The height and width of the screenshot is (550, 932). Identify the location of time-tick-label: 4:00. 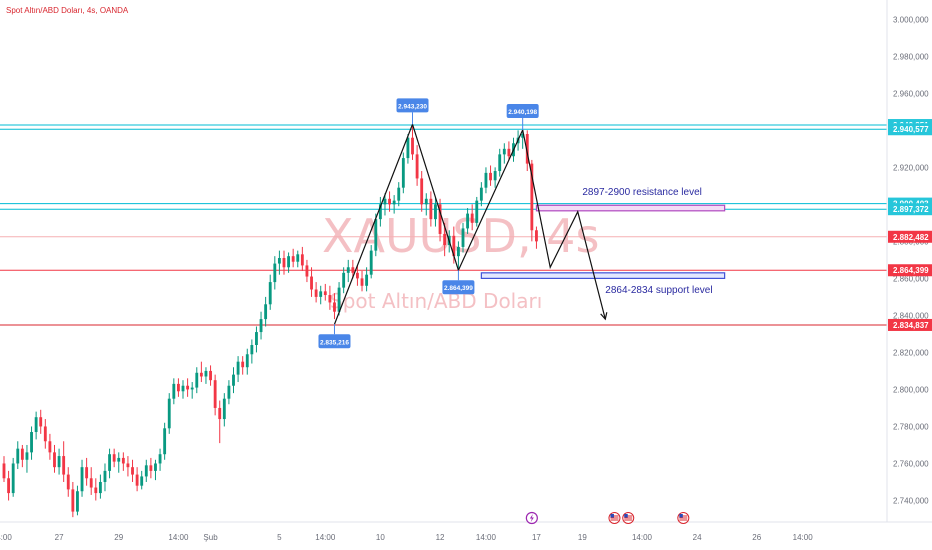
(6, 537).